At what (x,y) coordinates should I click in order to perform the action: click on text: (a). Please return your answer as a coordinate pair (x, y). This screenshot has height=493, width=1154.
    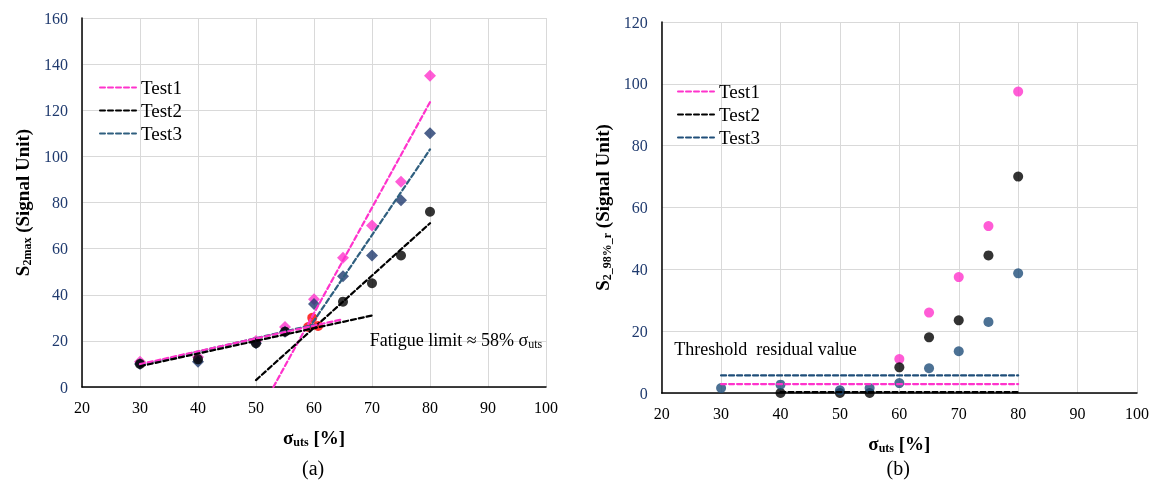
    Looking at the image, I should click on (313, 468).